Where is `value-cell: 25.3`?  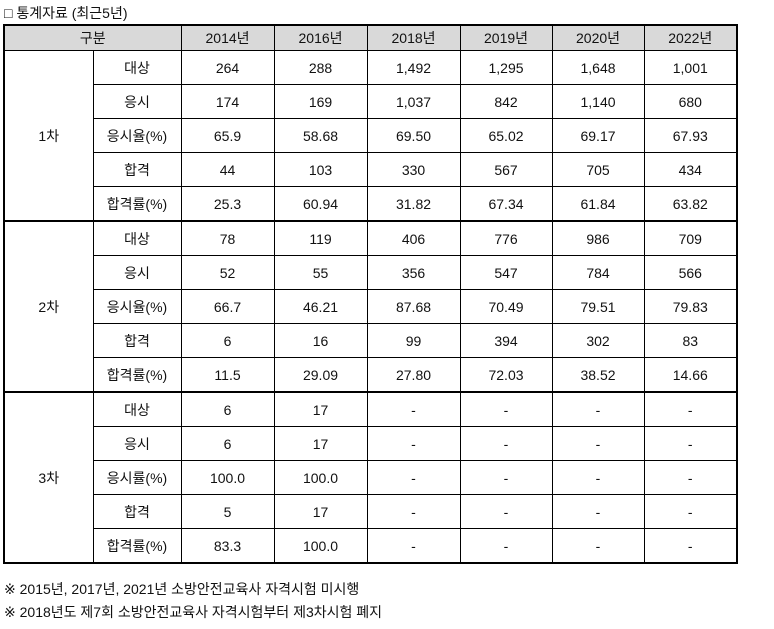
value-cell: 25.3 is located at coordinates (227, 204).